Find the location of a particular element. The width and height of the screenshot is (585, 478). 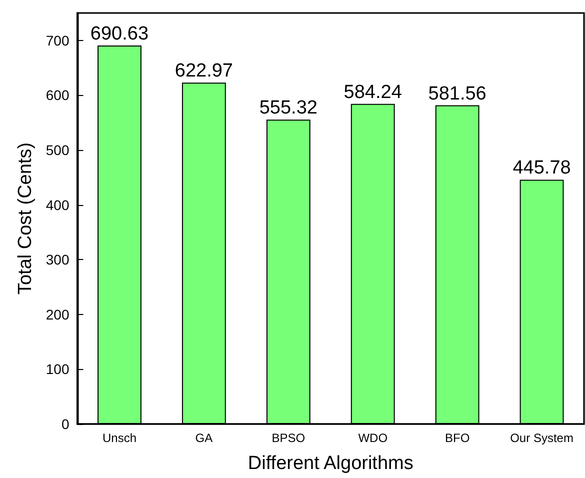

x-tick-label: BFO is located at coordinates (457, 438).